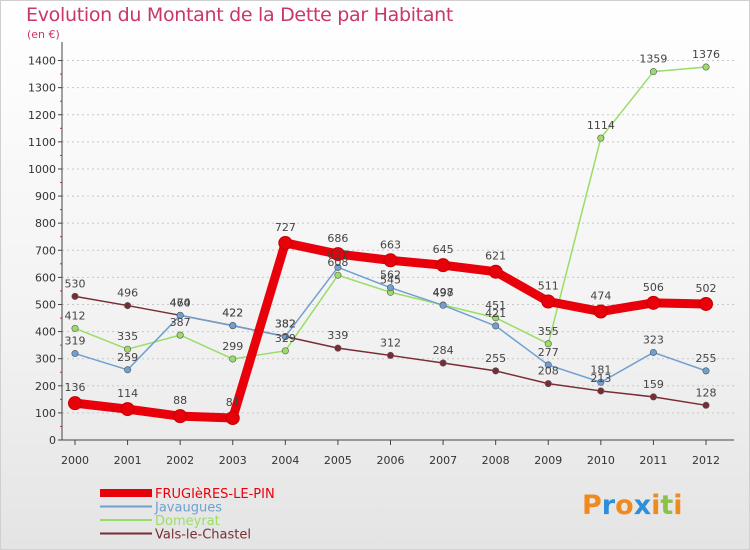  Describe the element at coordinates (548, 352) in the screenshot. I see `data-label: 277` at that location.